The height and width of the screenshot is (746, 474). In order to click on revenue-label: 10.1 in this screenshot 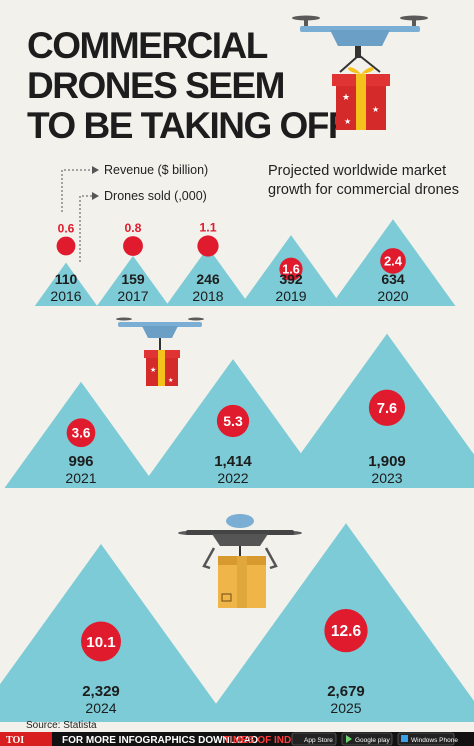, I will do `click(100, 642)`.